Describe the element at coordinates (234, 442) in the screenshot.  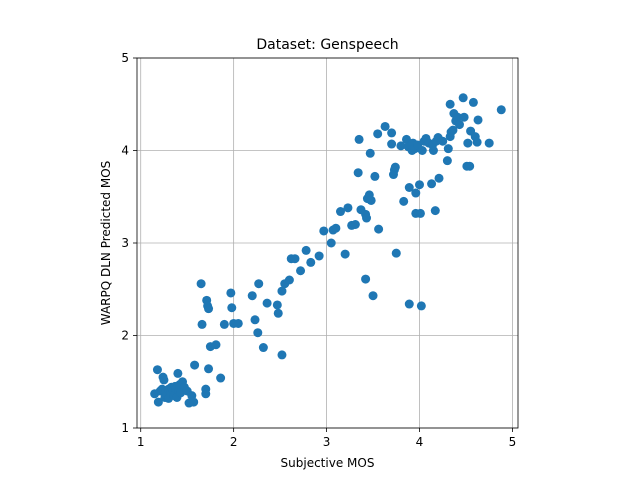
I see `x-tick-label: 2` at that location.